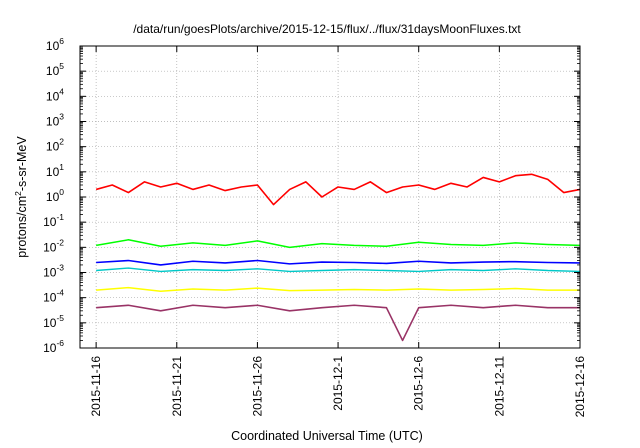 This screenshot has width=640, height=448. What do you see at coordinates (55, 94) in the screenshot?
I see `y-tick-label: 10⁴` at bounding box center [55, 94].